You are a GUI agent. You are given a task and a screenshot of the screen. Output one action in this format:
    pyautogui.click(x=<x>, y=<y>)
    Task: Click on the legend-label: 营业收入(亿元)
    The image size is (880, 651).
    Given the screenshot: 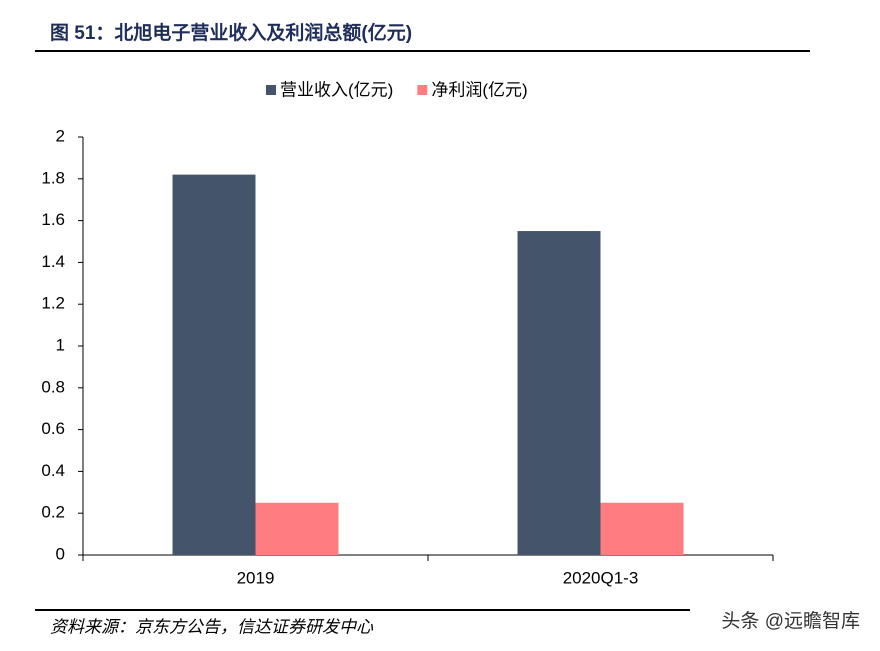 What is the action you would take?
    pyautogui.click(x=336, y=89)
    